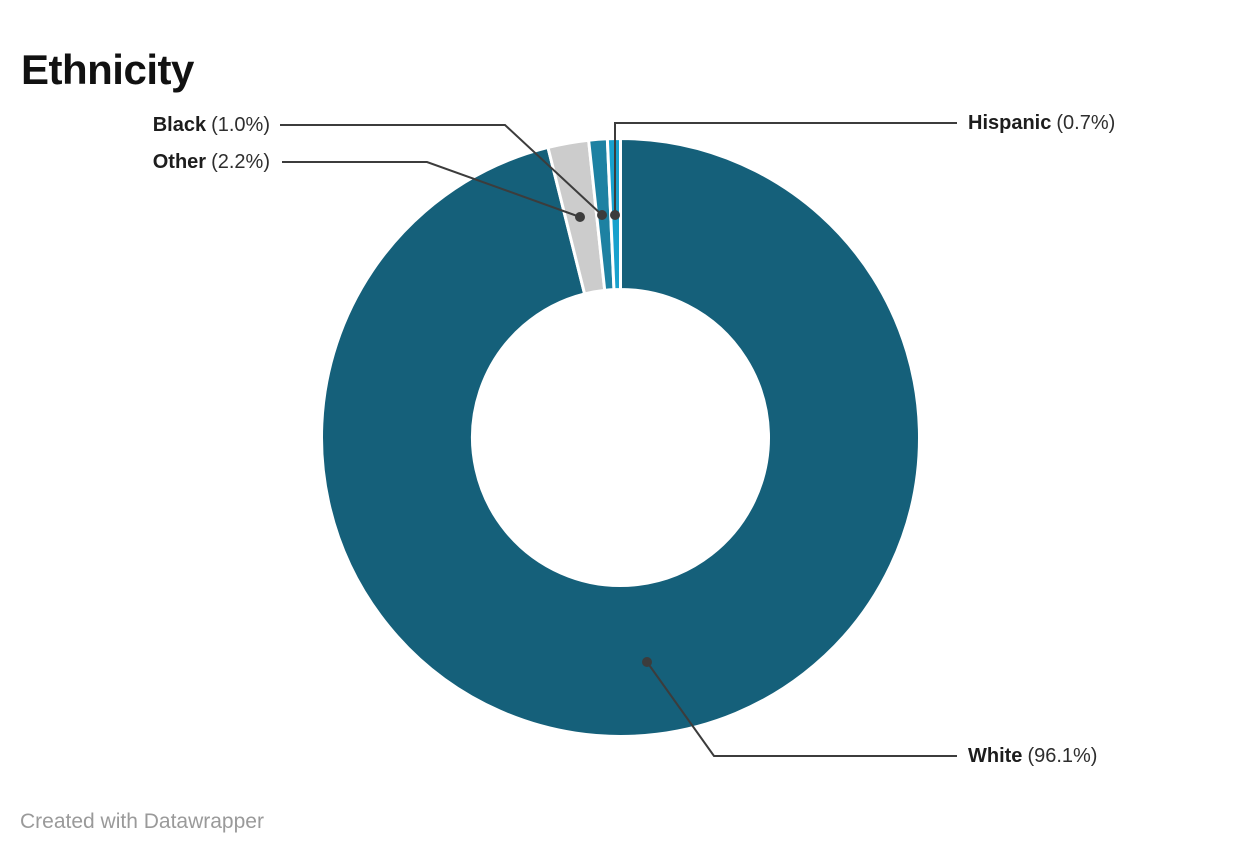  I want to click on leader-line-hispanic, so click(785, 168).